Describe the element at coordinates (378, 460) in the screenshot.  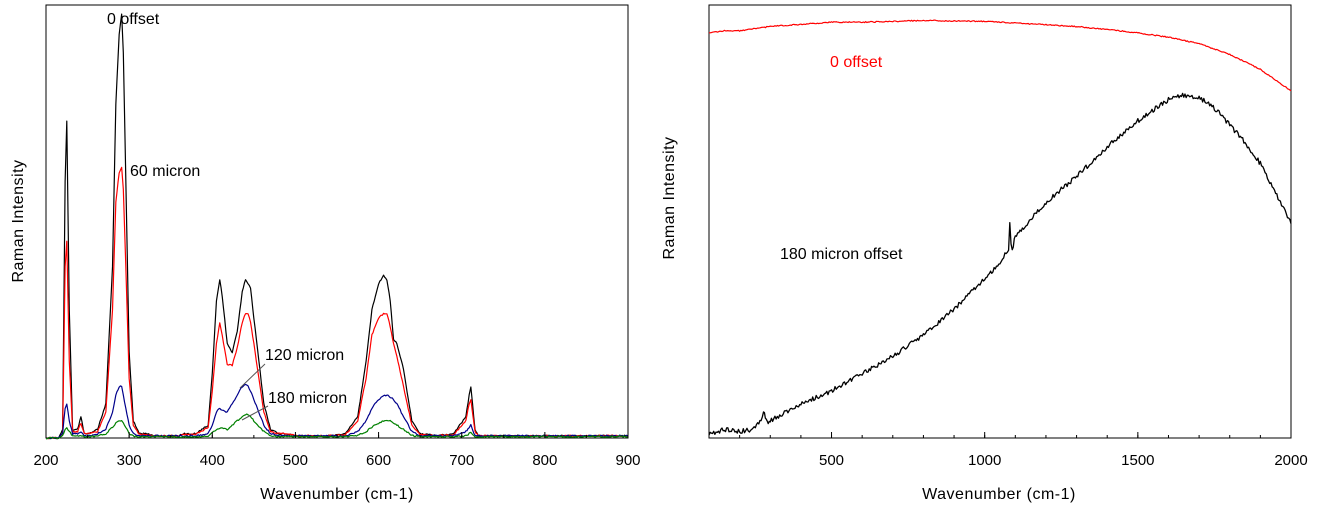
I see `left-x-tick-label: 600` at that location.